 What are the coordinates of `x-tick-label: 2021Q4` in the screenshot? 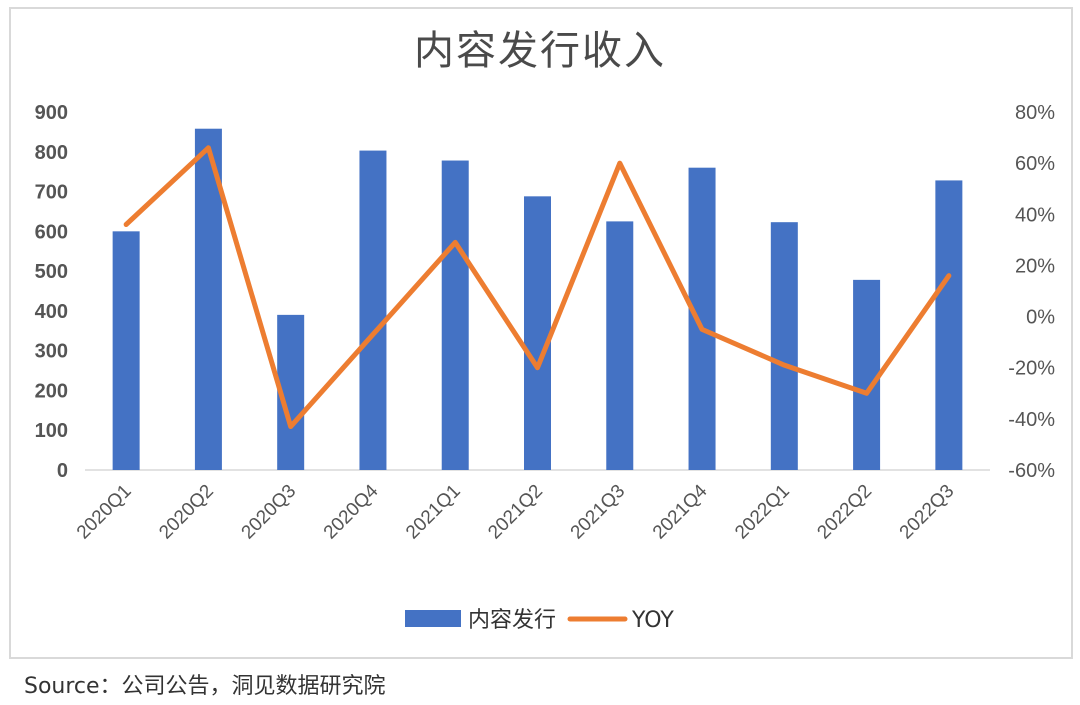 It's located at (680, 511).